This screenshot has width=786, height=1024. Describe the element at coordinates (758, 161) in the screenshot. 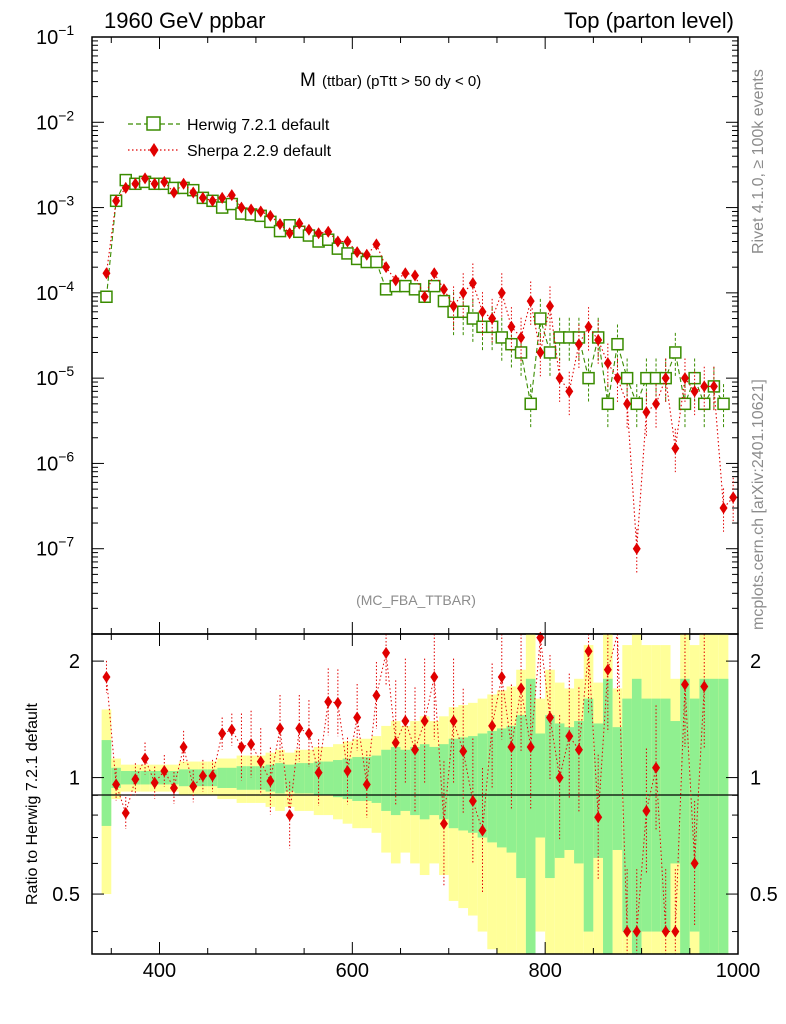

I see `rivet-version-label: Rivet 4.1.0, ≥ 100k events` at that location.